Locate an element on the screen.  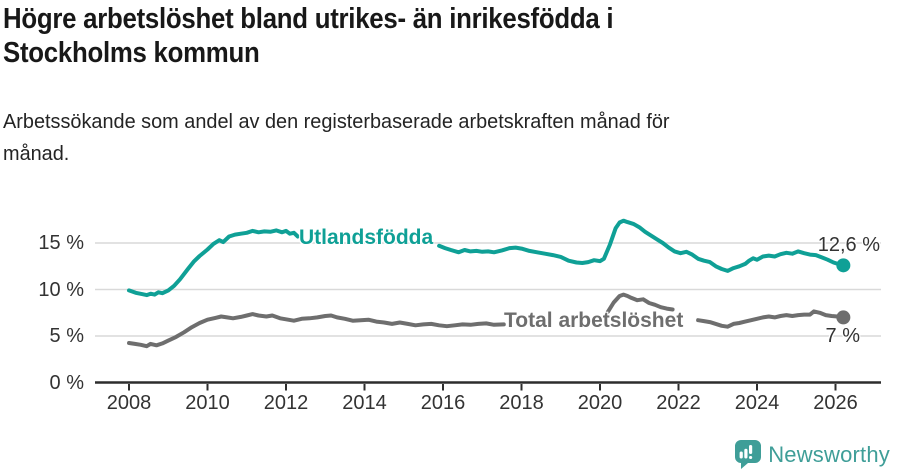
page-title-line2: Stockholms kommun is located at coordinates (131, 53).